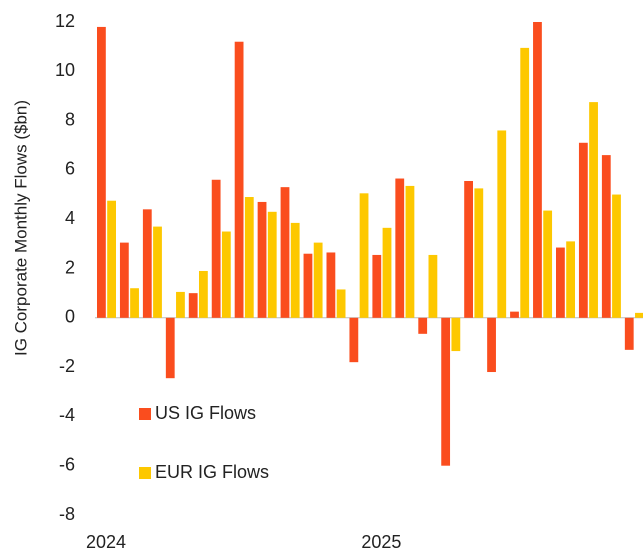 This screenshot has width=643, height=551. Describe the element at coordinates (67, 415) in the screenshot. I see `y-tick-label: -4` at that location.